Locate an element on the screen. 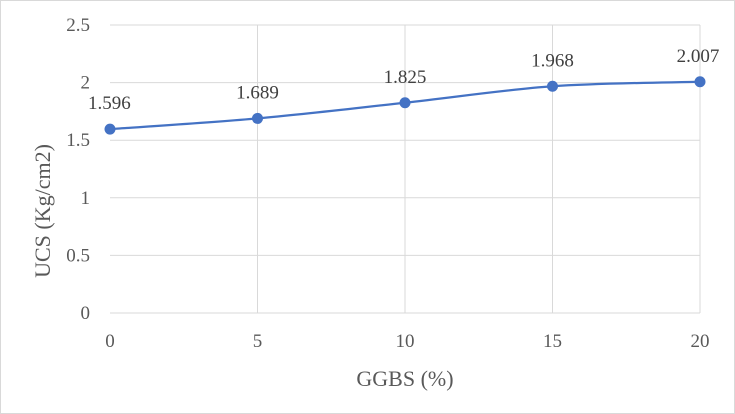  x-tick-label: 10 is located at coordinates (405, 341).